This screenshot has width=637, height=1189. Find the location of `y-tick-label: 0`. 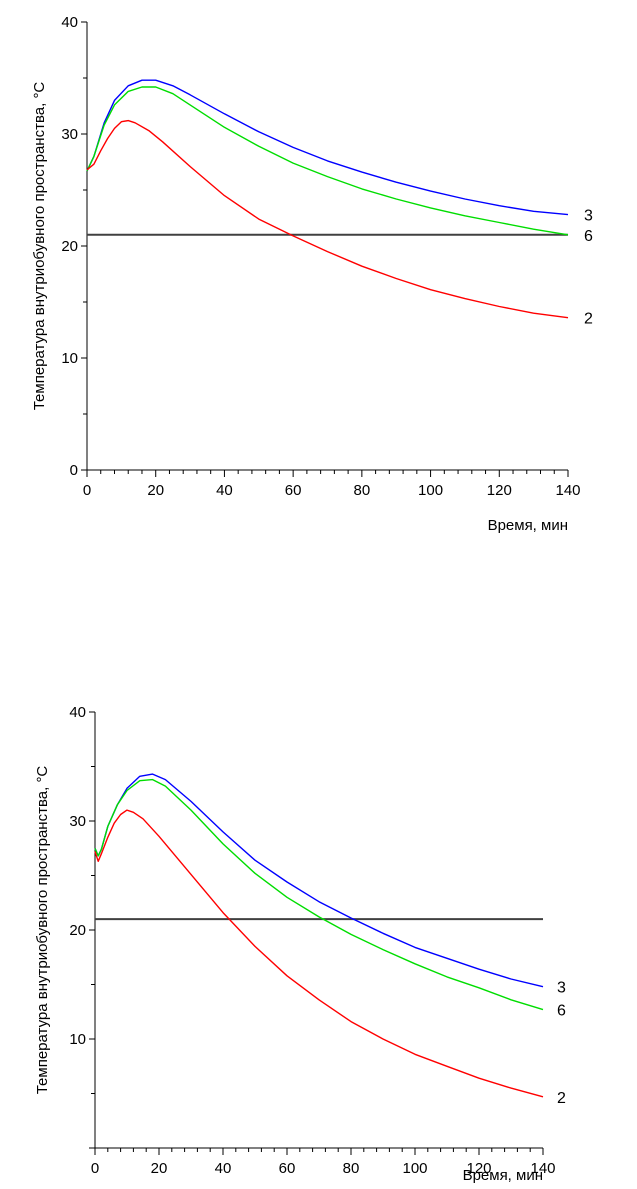

y-tick-label: 0 is located at coordinates (74, 470).